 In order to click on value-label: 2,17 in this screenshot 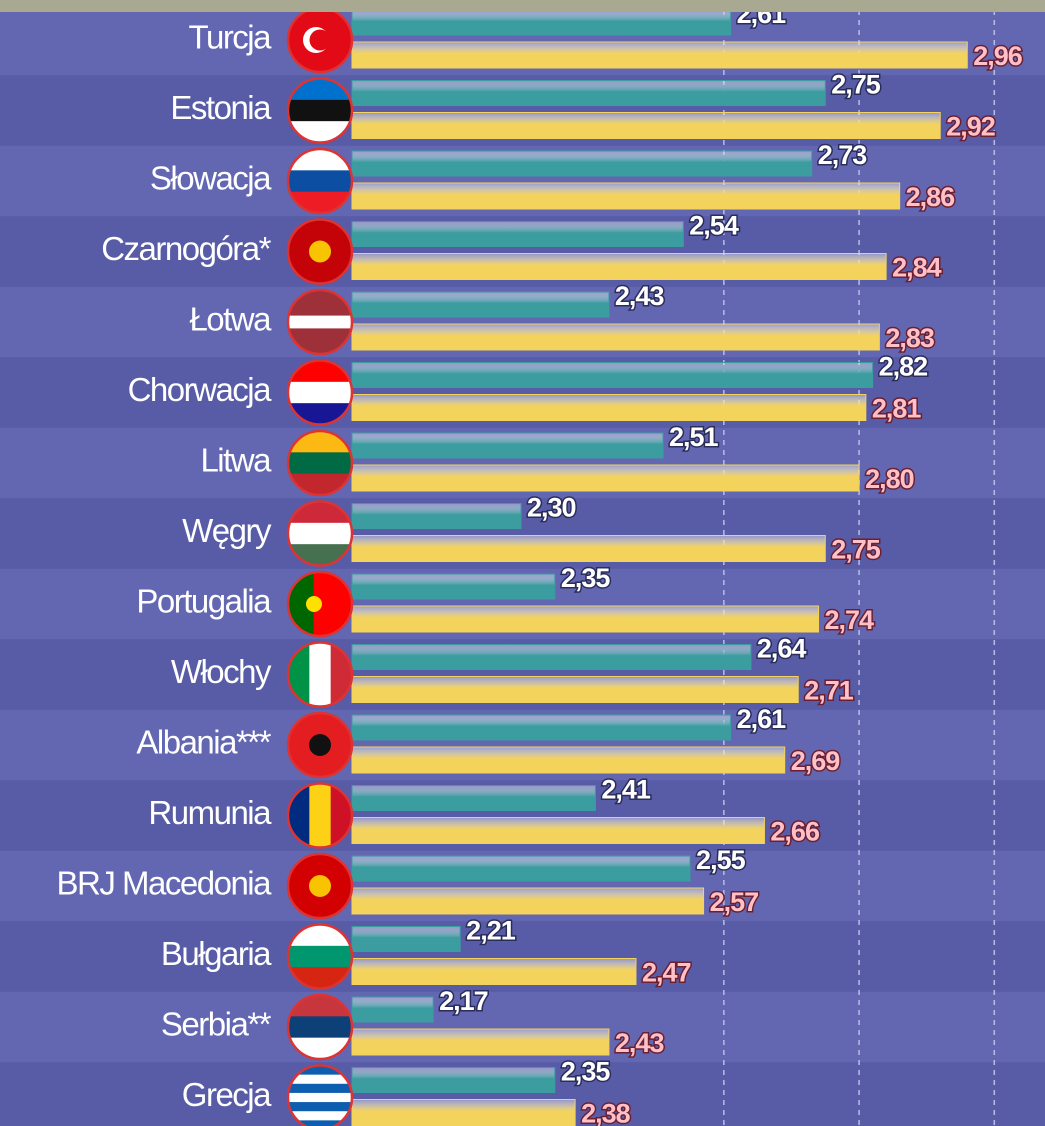, I will do `click(463, 1001)`.